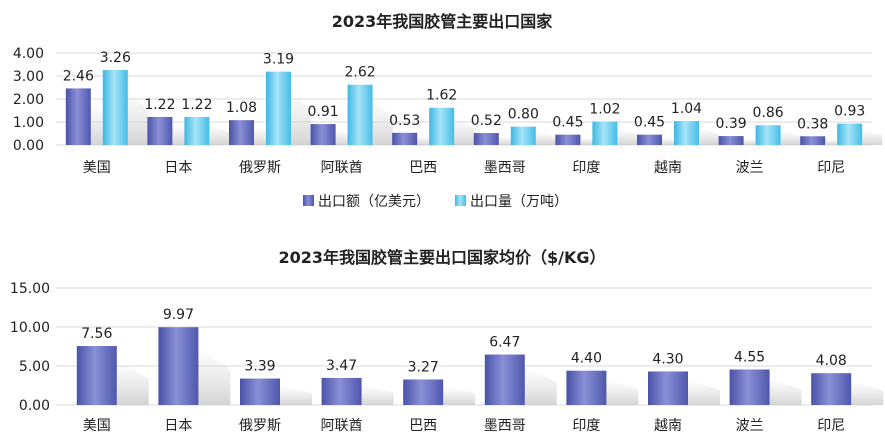 The image size is (885, 447). Describe the element at coordinates (28, 54) in the screenshot. I see `y-tick-label: 4.00` at that location.